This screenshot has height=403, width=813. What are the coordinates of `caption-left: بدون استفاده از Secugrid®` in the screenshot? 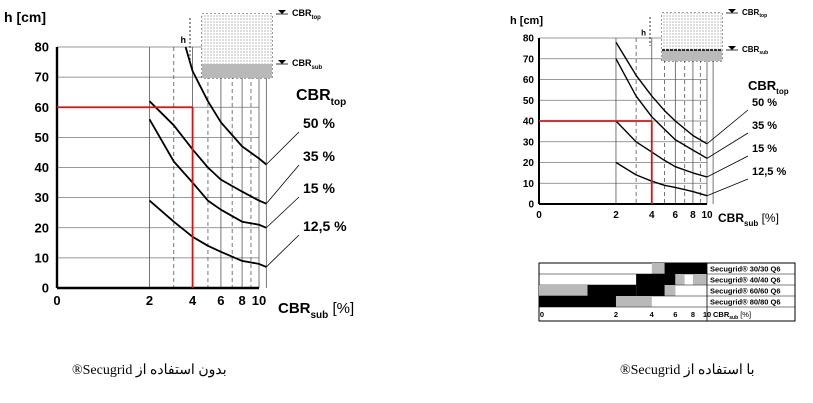 It's located at (149, 370).